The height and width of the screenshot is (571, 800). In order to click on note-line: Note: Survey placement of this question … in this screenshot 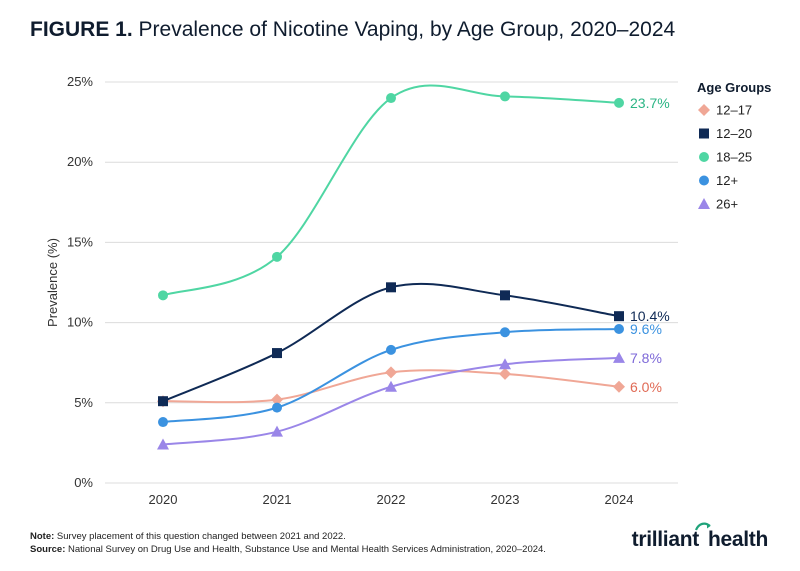, I will do `click(288, 536)`.